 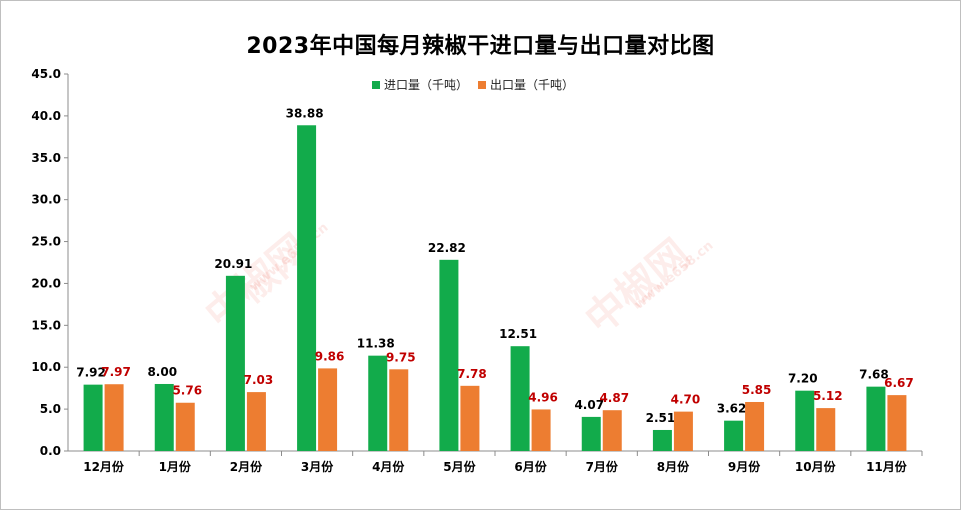 I want to click on legend-label-import: 进口量（千吨）, so click(x=426, y=85).